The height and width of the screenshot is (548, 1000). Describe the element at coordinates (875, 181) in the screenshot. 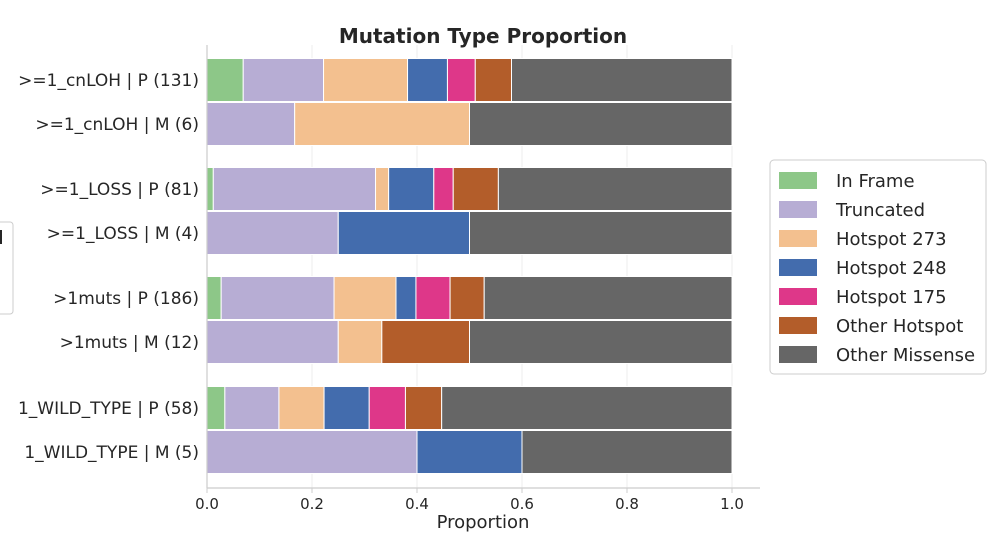

I see `legend-label: In Frame` at that location.